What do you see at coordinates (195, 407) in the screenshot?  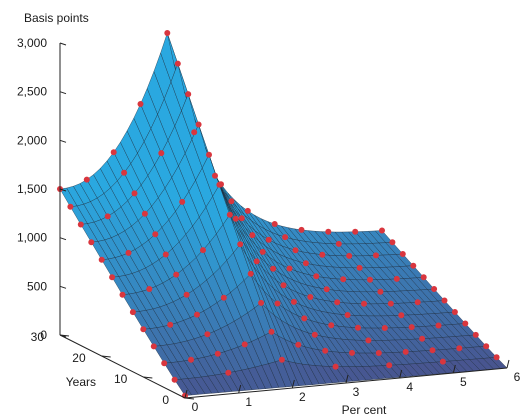 I see `percent-tick-label: 0` at bounding box center [195, 407].